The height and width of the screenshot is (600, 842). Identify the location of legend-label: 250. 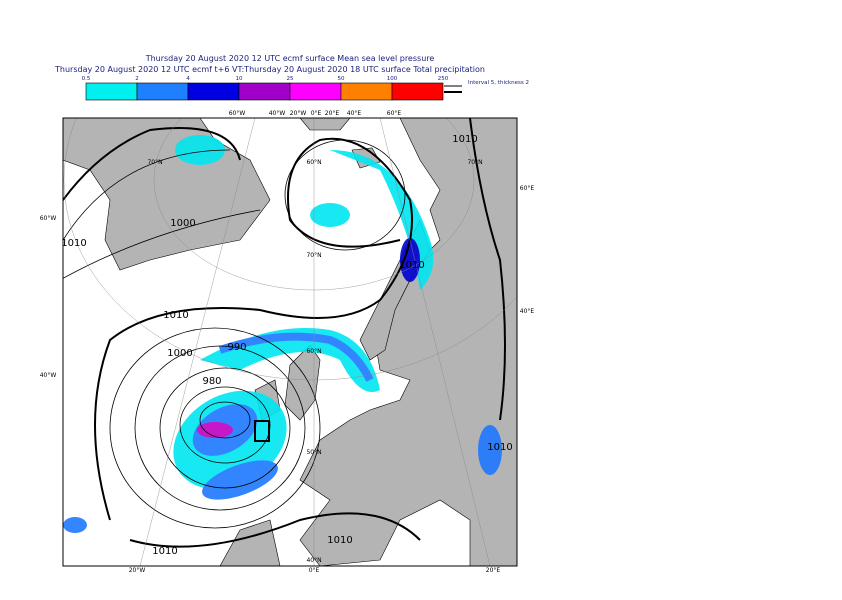
(443, 79).